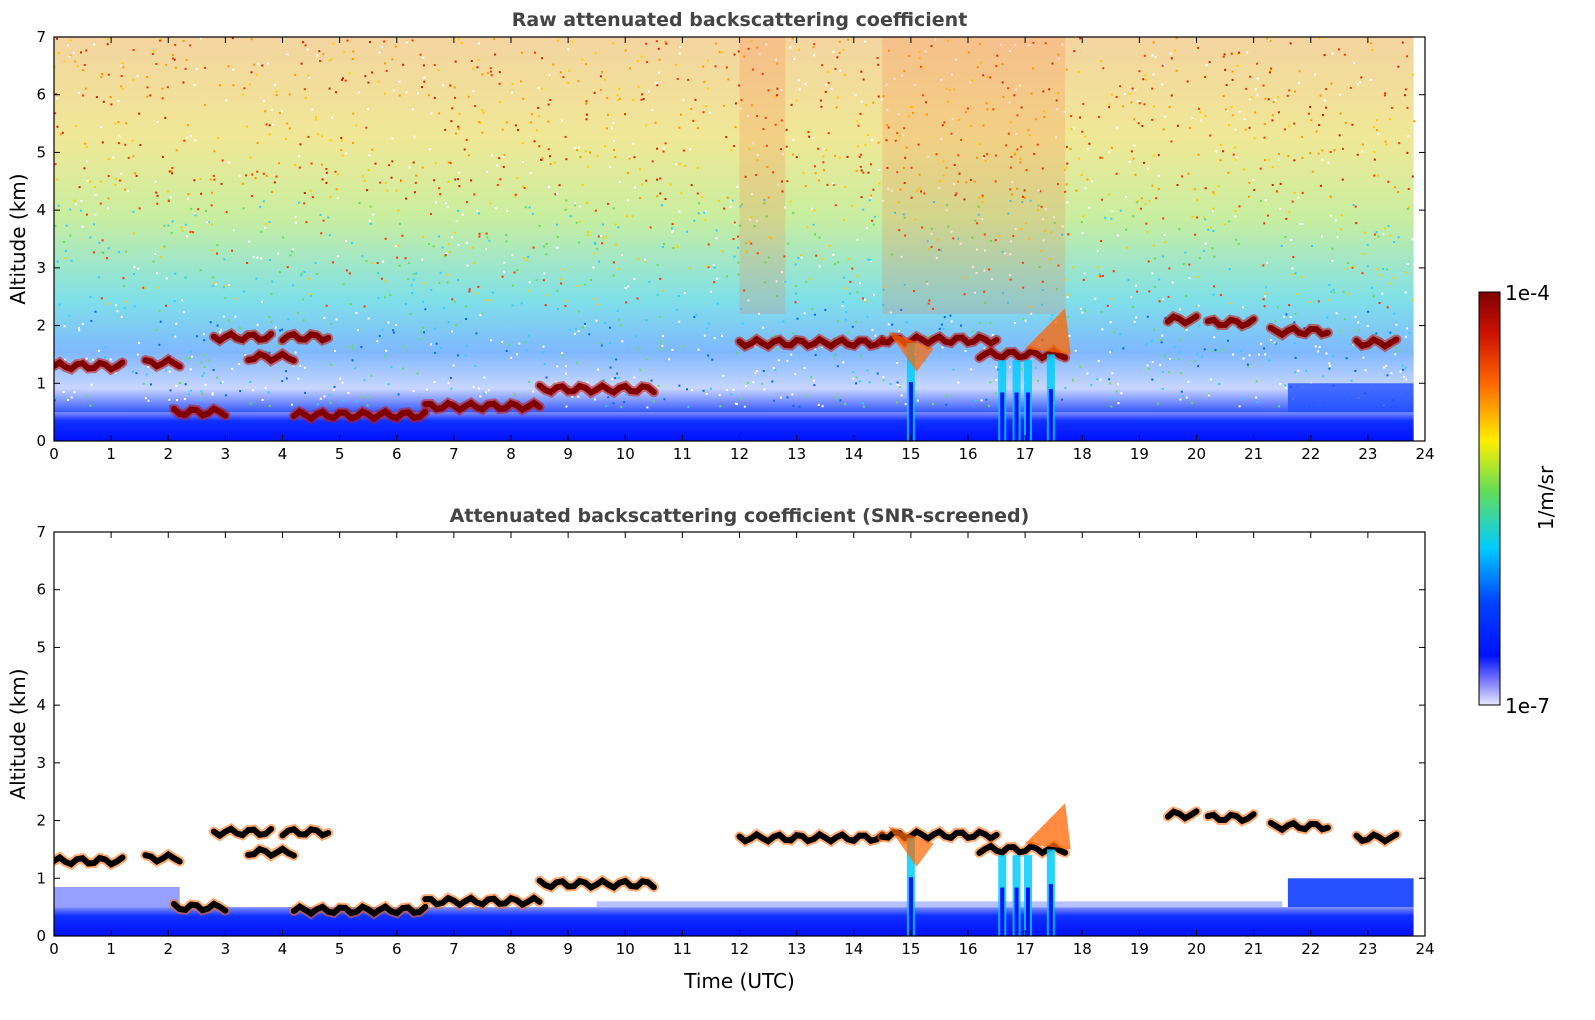 Image resolution: width=1595 pixels, height=1020 pixels. What do you see at coordinates (18, 733) in the screenshot?
I see `bottom-ylabel: Altitude (km)` at bounding box center [18, 733].